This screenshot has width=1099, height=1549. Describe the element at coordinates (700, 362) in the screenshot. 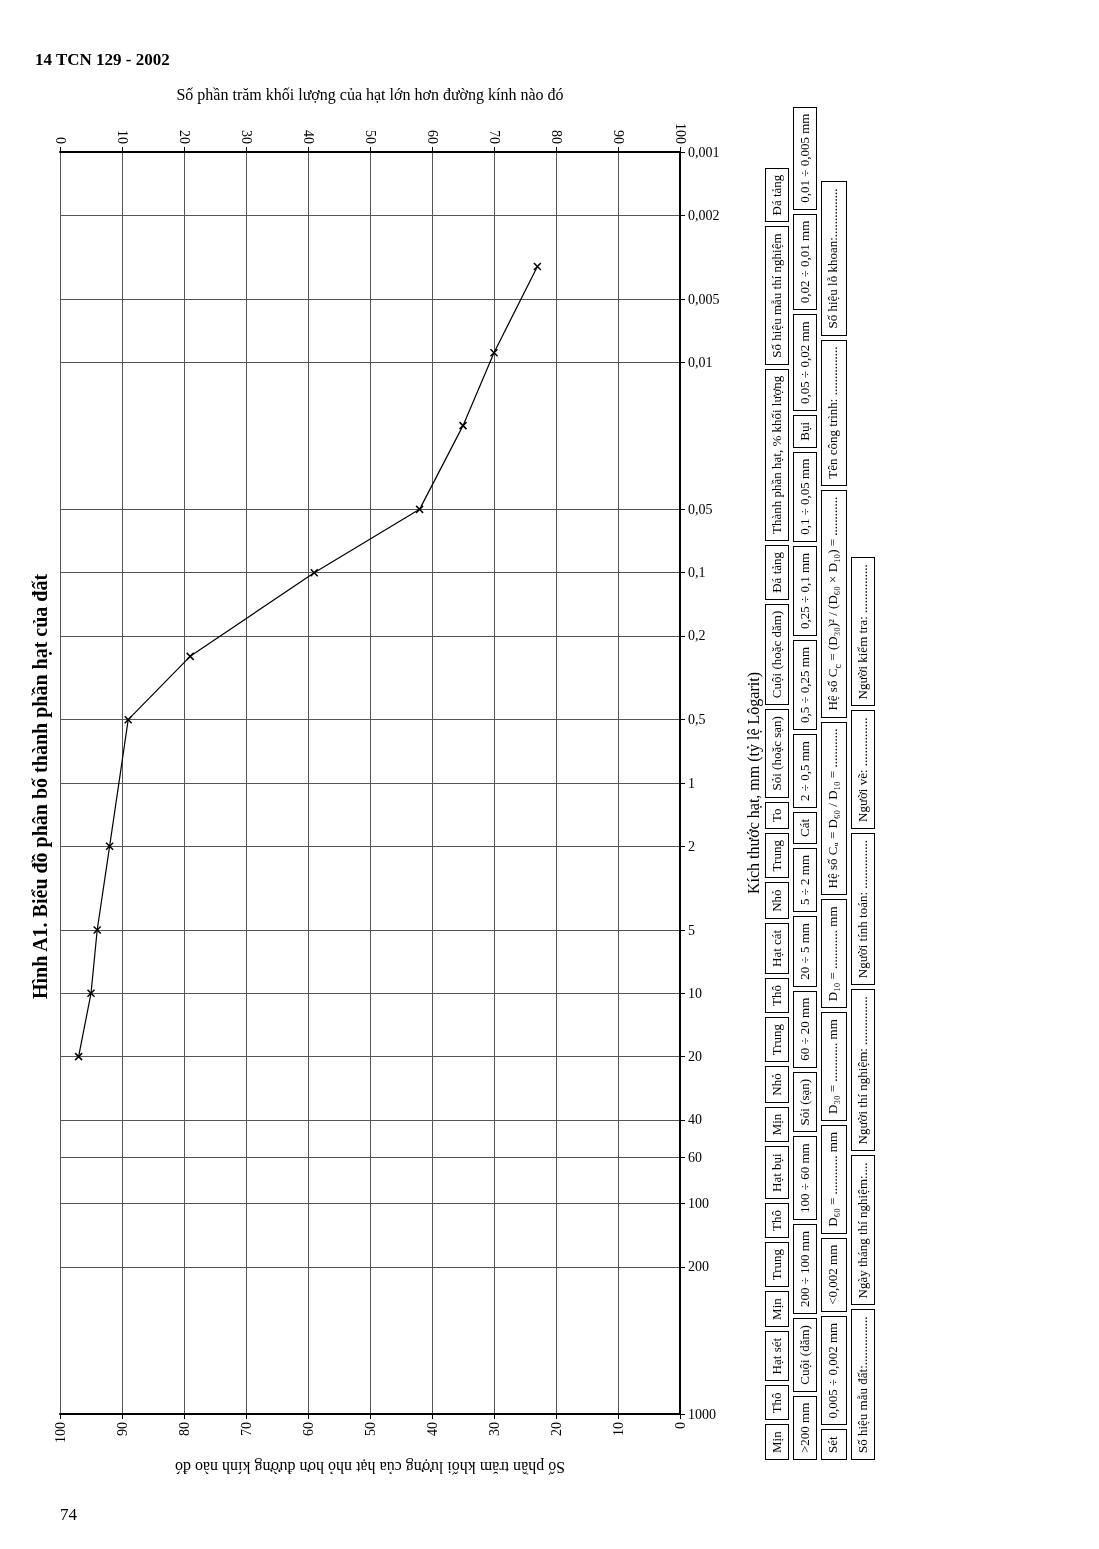

I see `y-tick-label: 0,01` at that location.